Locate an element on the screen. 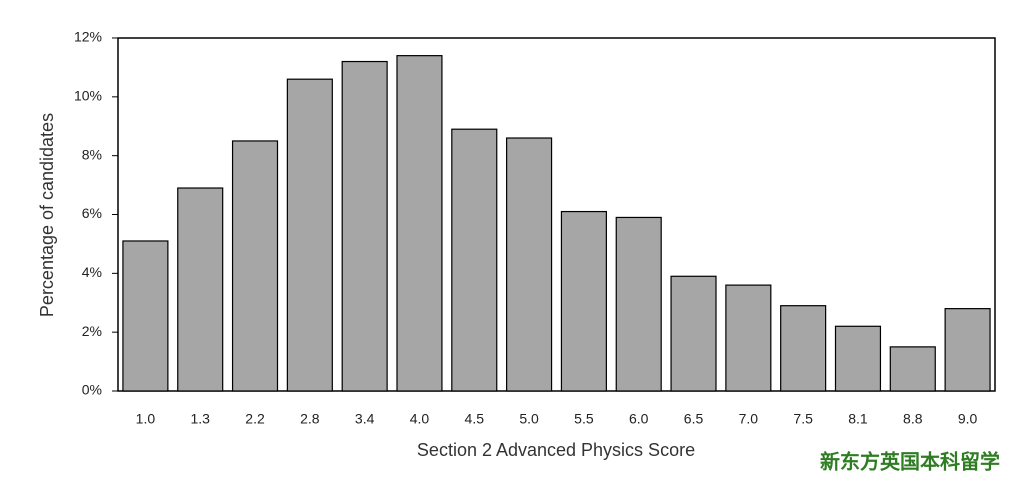  x-tick-label: 8.1 is located at coordinates (858, 419).